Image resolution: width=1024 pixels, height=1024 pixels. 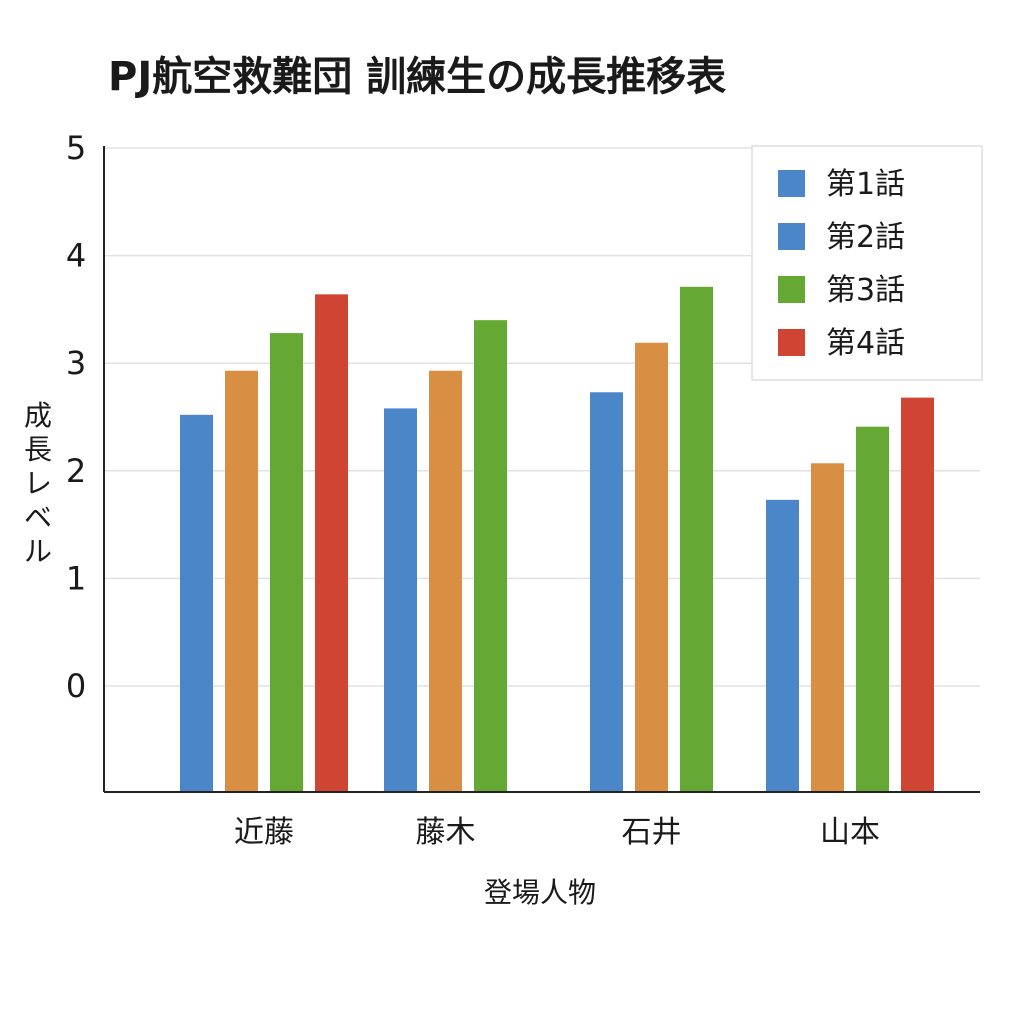 I want to click on y-tick-label: 2, so click(x=76, y=471).